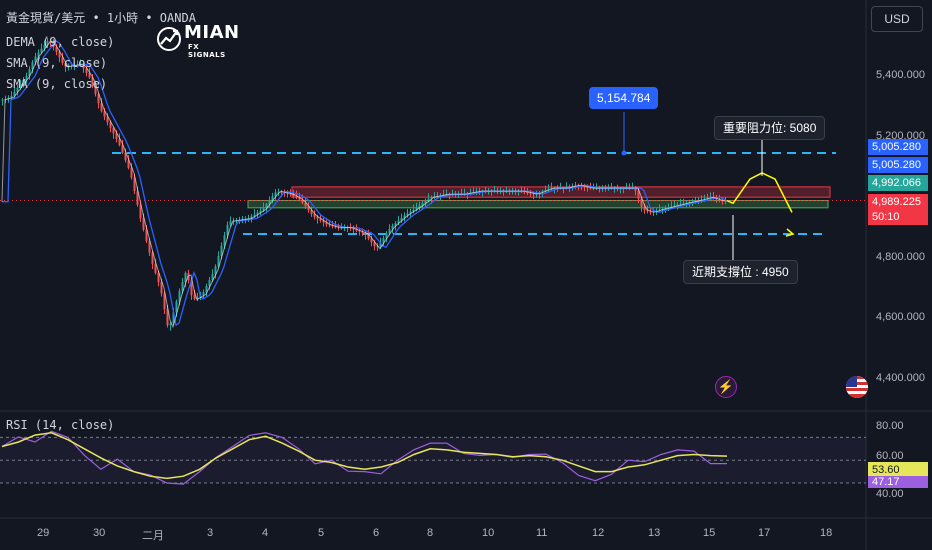 The width and height of the screenshot is (932, 550). I want to click on time-tick-12: 12, so click(598, 533).